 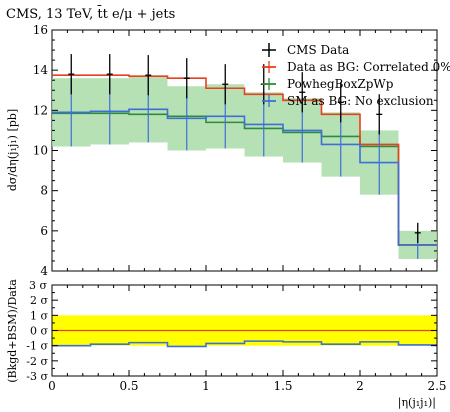 What do you see at coordinates (244, 344) in the screenshot?
I see `ratio-sm-step-line` at bounding box center [244, 344].